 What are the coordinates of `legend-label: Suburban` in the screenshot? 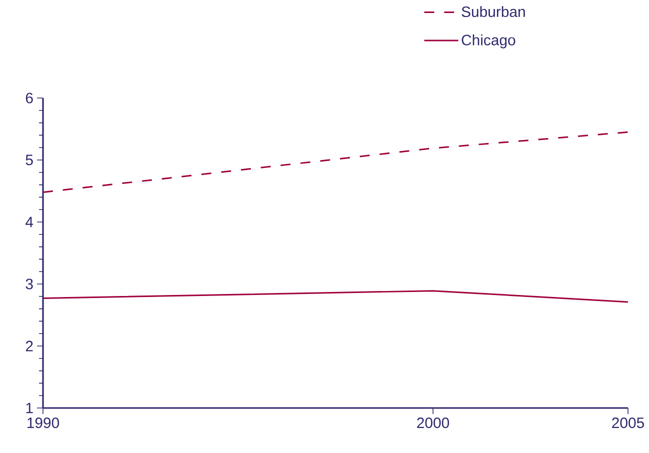 It's located at (493, 12).